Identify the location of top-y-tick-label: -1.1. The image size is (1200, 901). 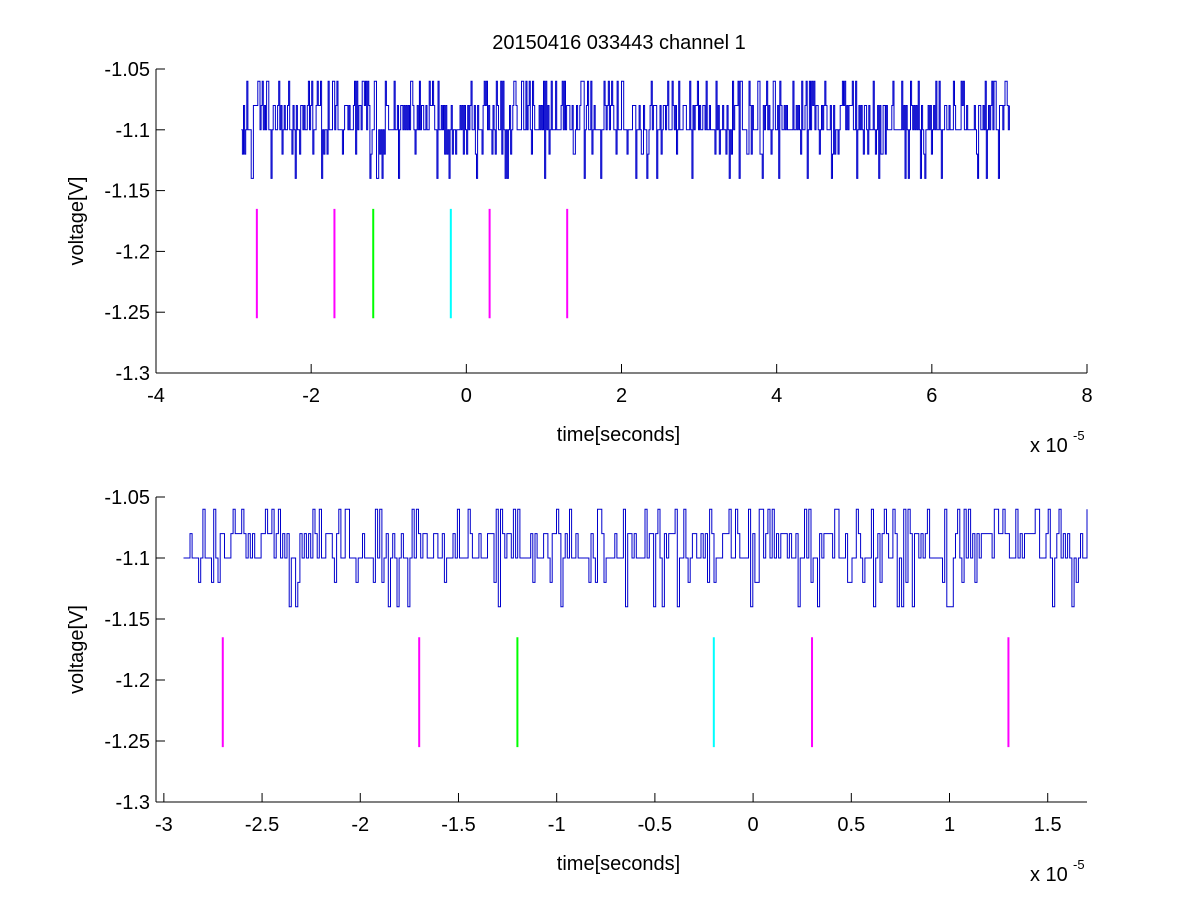
(133, 131).